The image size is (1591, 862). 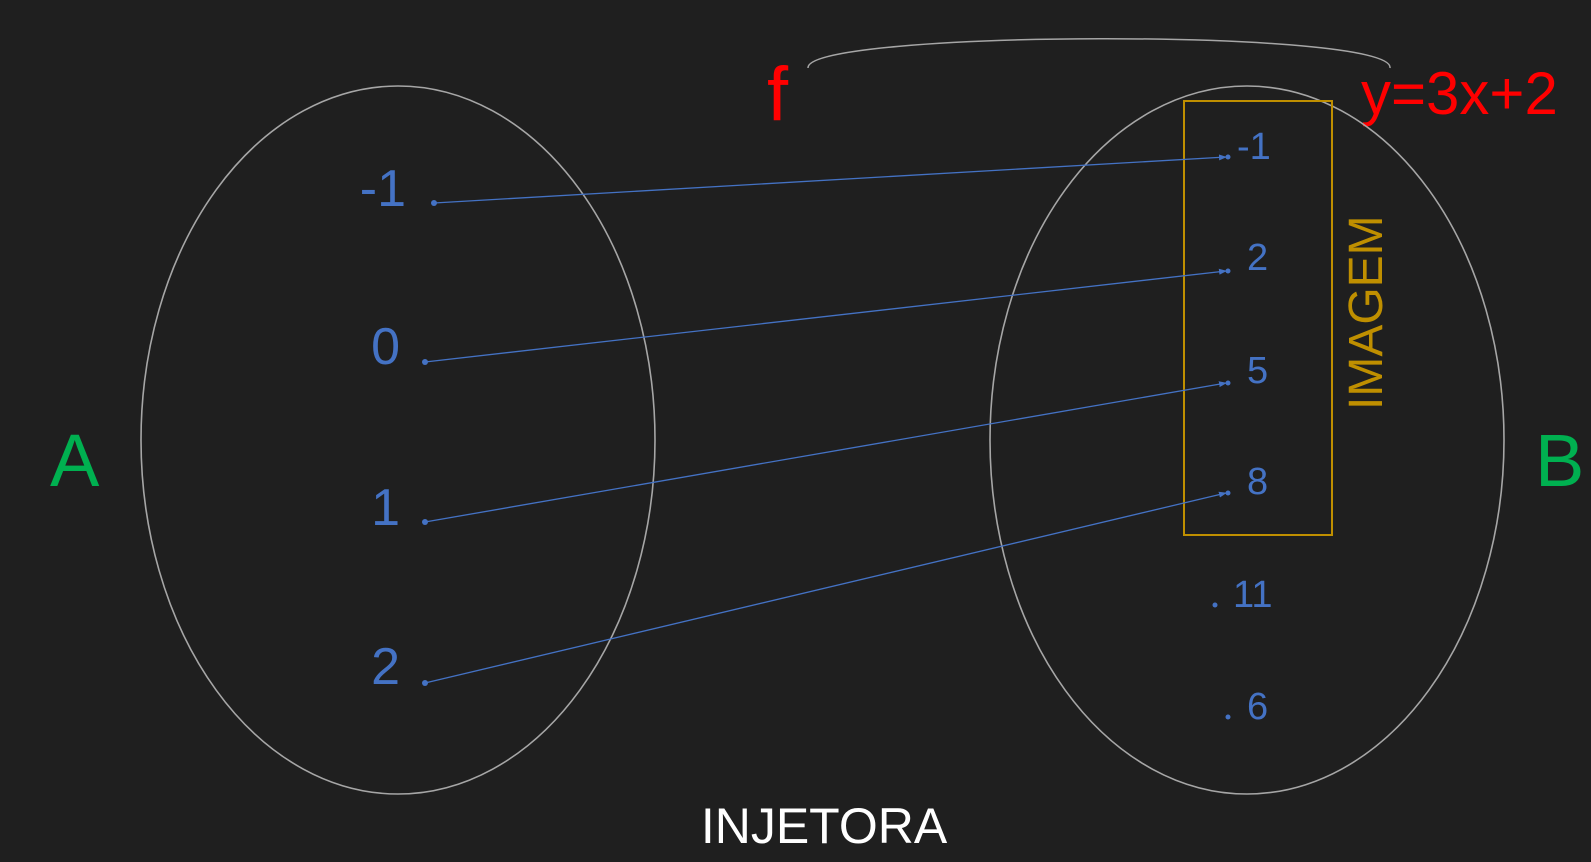 What do you see at coordinates (383, 189) in the screenshot?
I see `set-a-element: -1` at bounding box center [383, 189].